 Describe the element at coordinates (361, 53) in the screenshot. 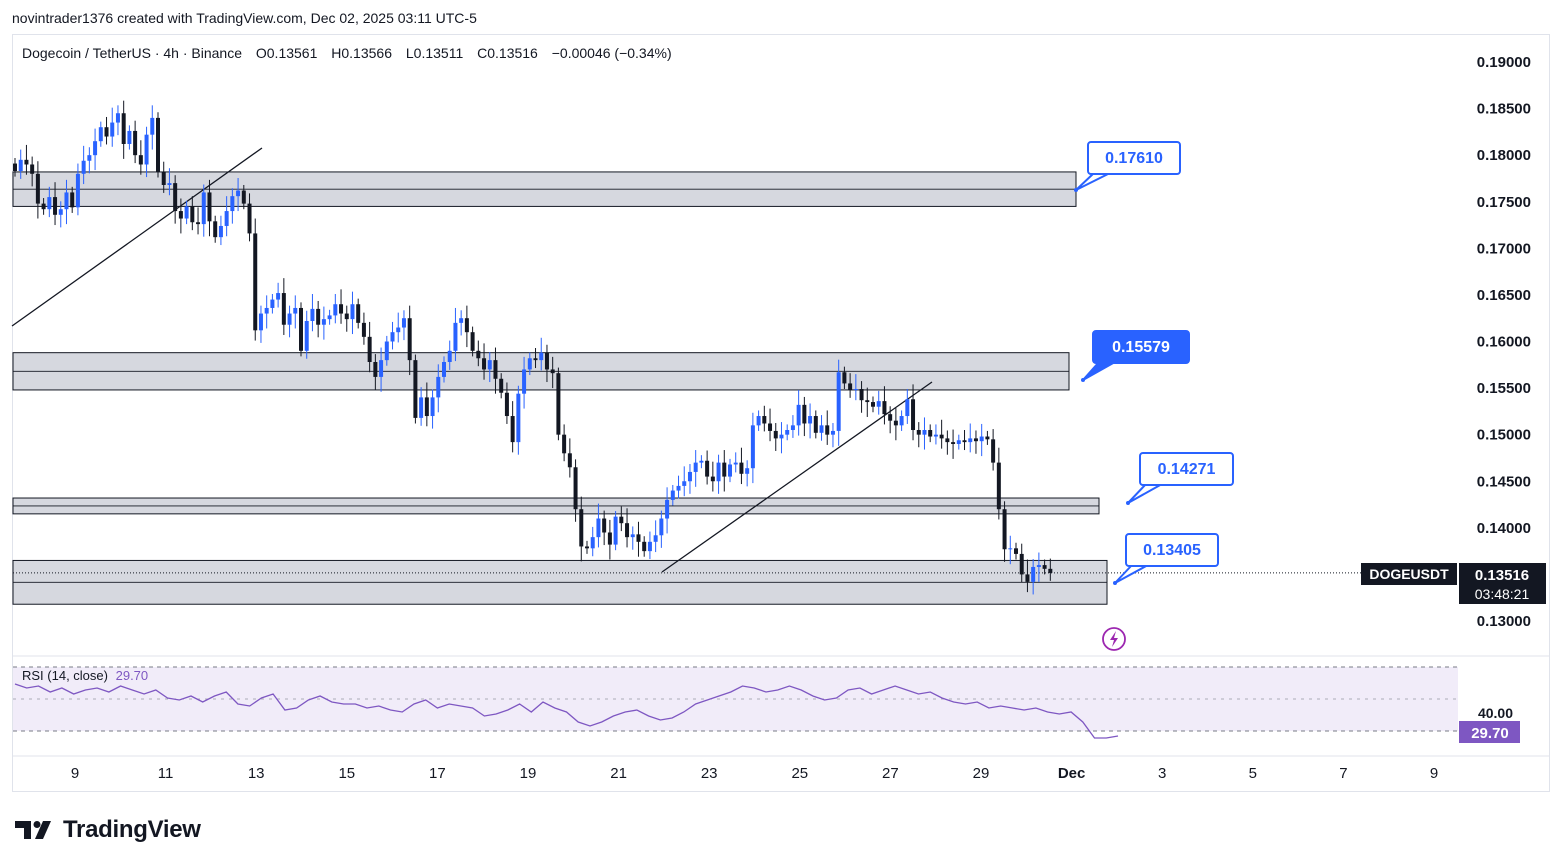

I see `high-value: H0.13566` at that location.